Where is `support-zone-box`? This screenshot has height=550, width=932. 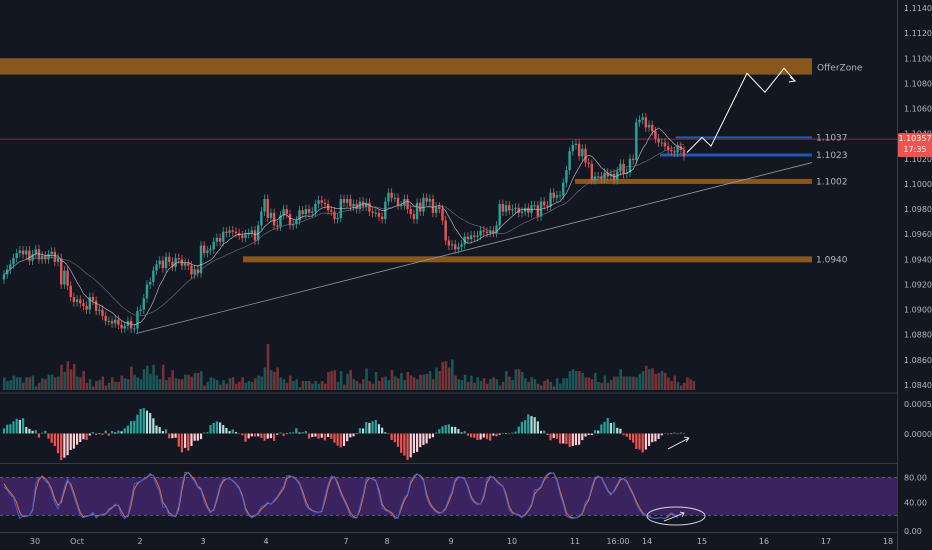 support-zone-box is located at coordinates (527, 259).